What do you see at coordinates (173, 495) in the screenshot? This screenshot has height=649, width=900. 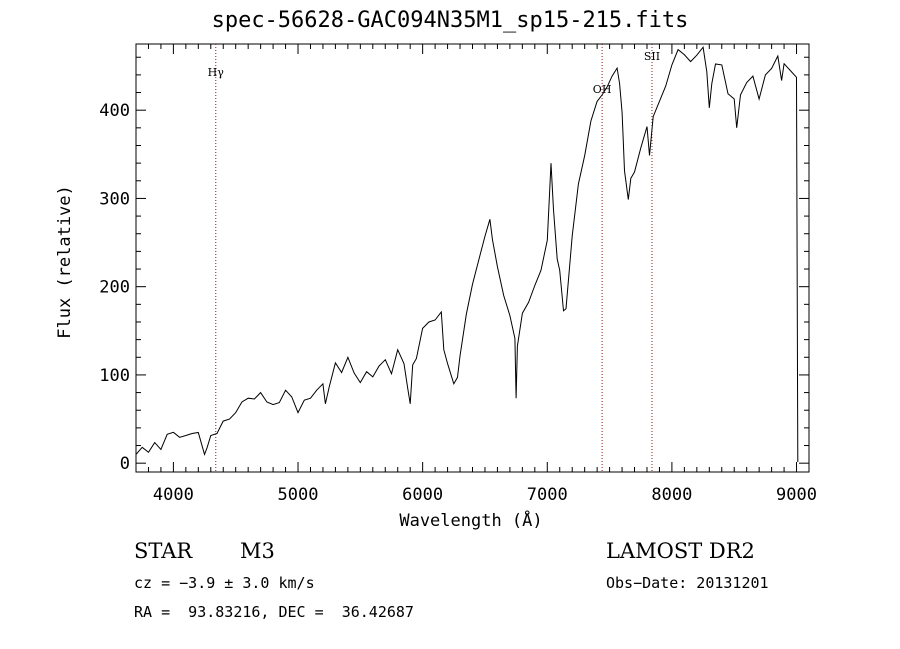 I see `x-tick-label: 4000` at bounding box center [173, 495].